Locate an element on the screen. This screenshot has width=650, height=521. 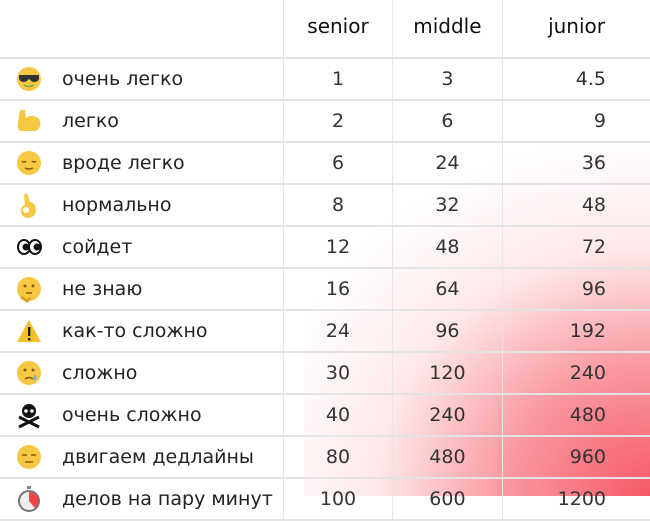
senior-value: 40 is located at coordinates (338, 415).